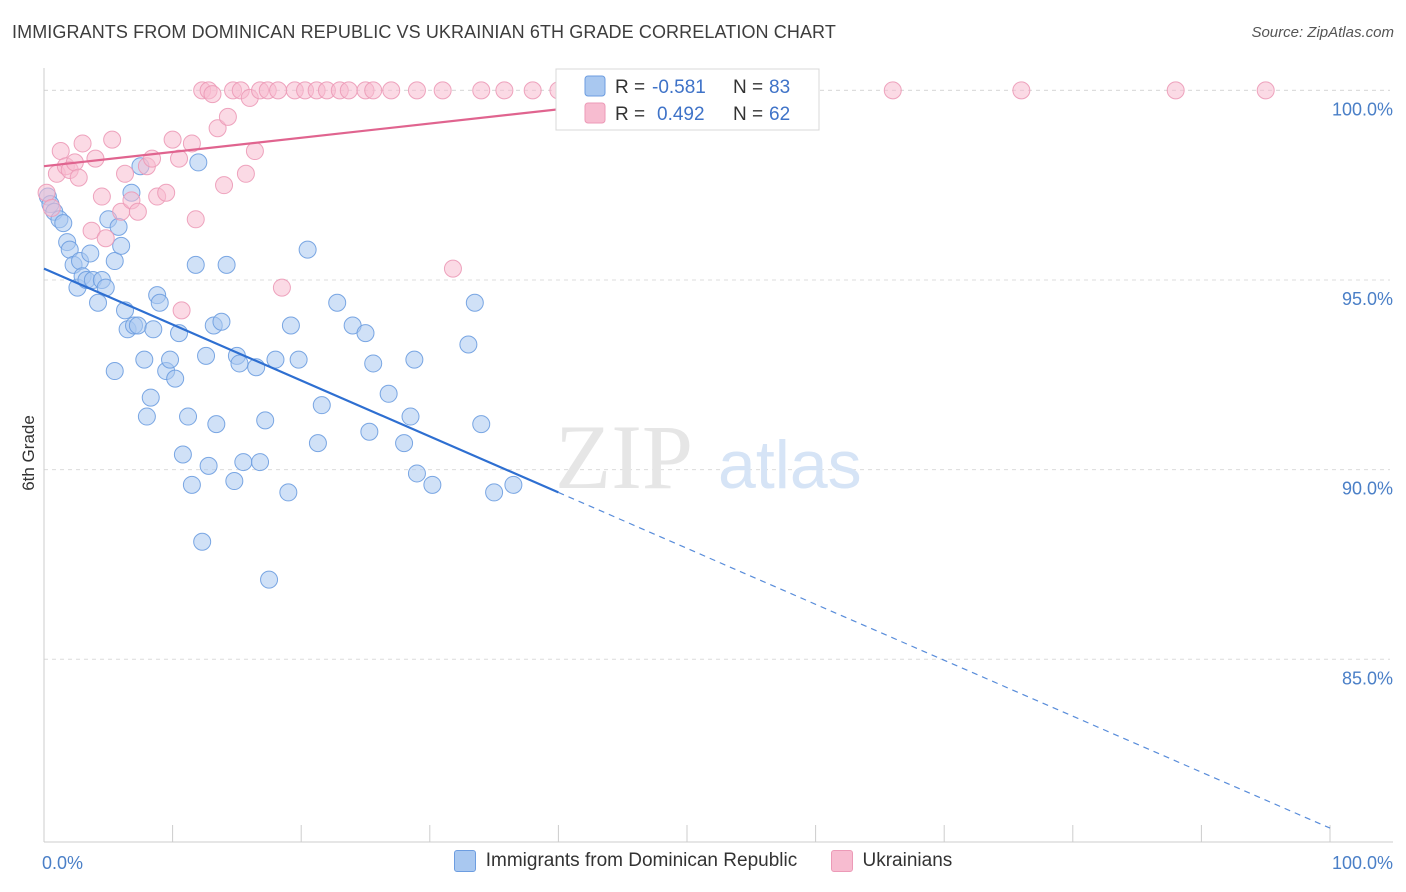 The image size is (1406, 892). I want to click on legend-r-label-blue: R =, so click(630, 87).